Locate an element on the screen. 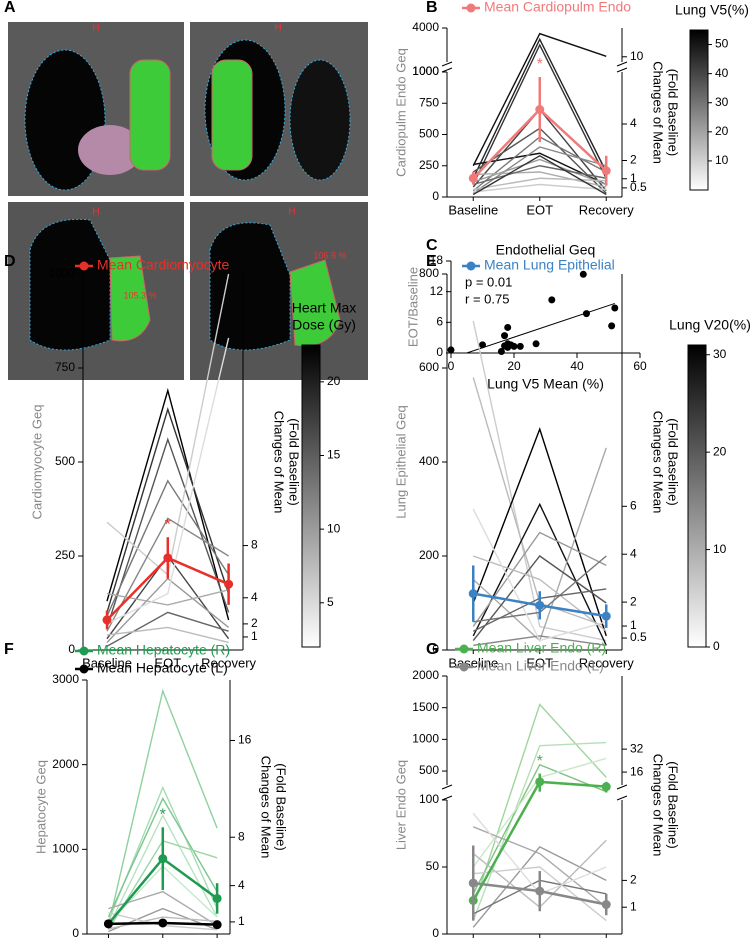  colorbar-tick-label: 40 is located at coordinates (722, 73).